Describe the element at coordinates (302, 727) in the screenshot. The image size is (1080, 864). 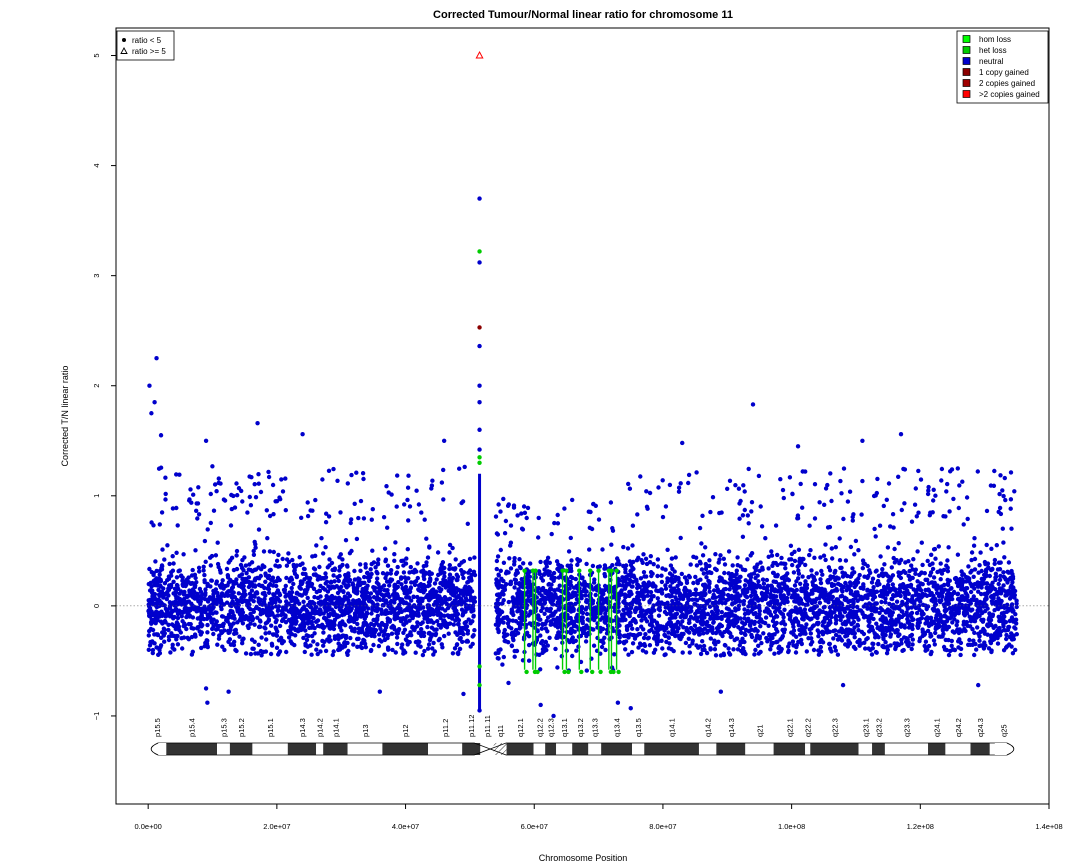
I see `ideogram-band-label: p14.3` at that location.